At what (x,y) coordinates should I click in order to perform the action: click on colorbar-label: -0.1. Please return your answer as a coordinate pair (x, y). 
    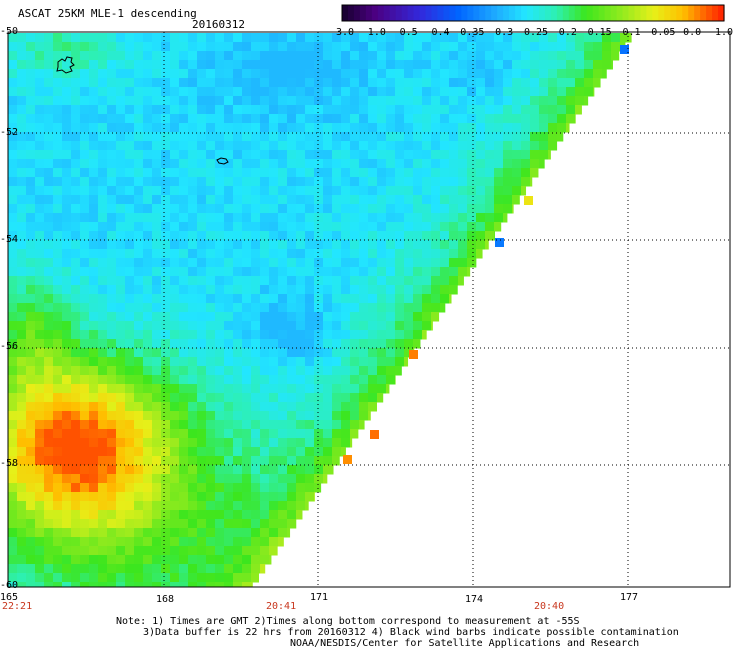
    Looking at the image, I should click on (628, 32).